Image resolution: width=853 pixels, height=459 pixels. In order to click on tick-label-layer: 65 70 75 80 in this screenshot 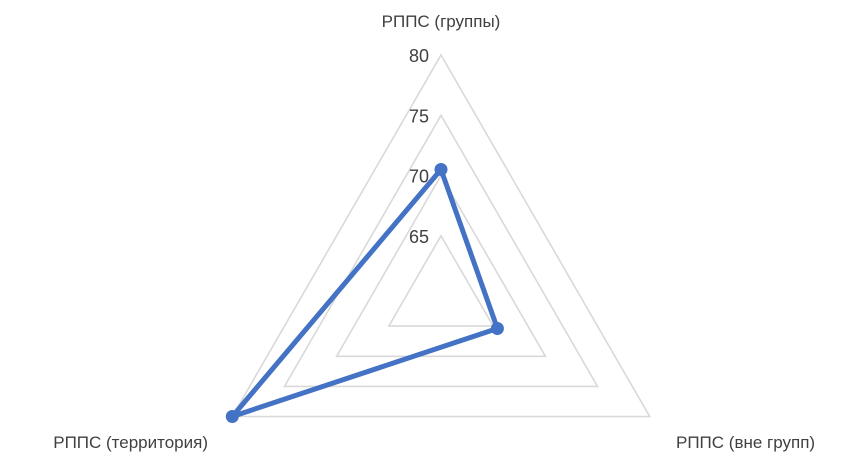, I will do `click(419, 146)`.